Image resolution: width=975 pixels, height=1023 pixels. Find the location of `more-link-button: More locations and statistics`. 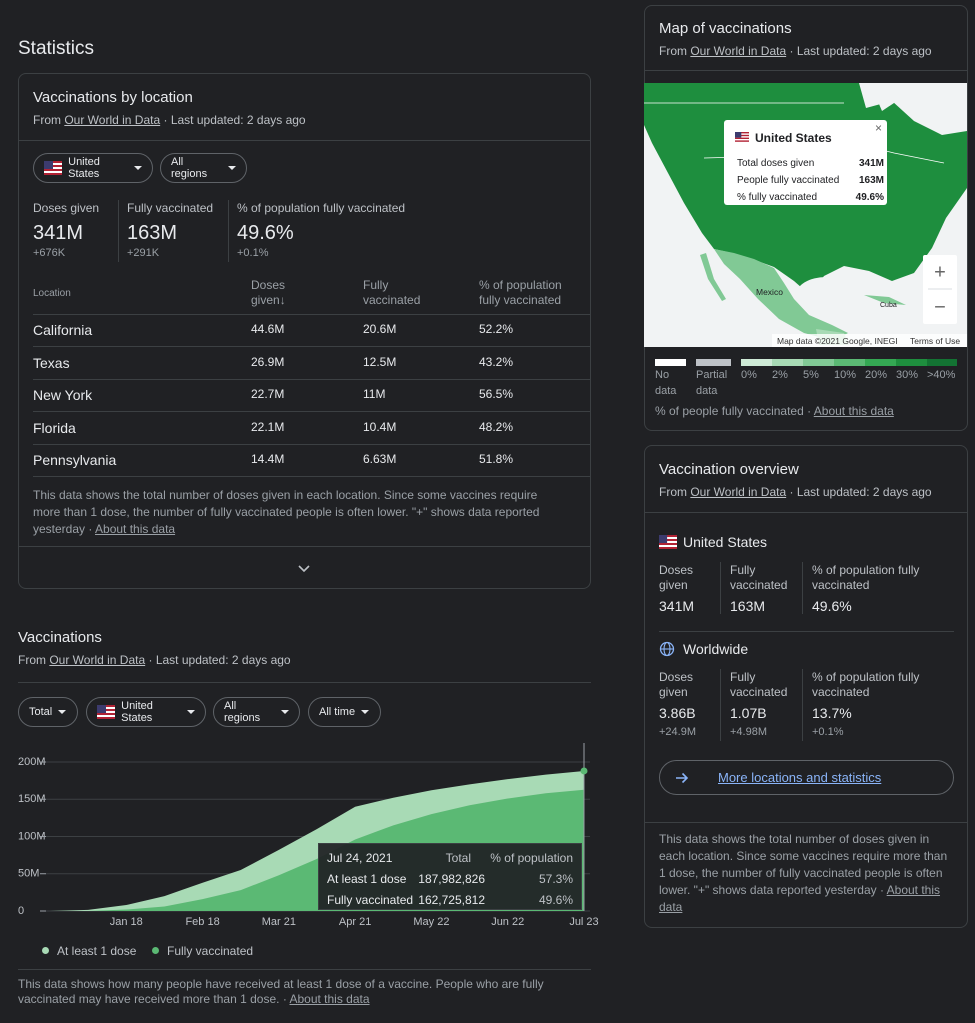

more-link-button: More locations and statistics is located at coordinates (806, 777).